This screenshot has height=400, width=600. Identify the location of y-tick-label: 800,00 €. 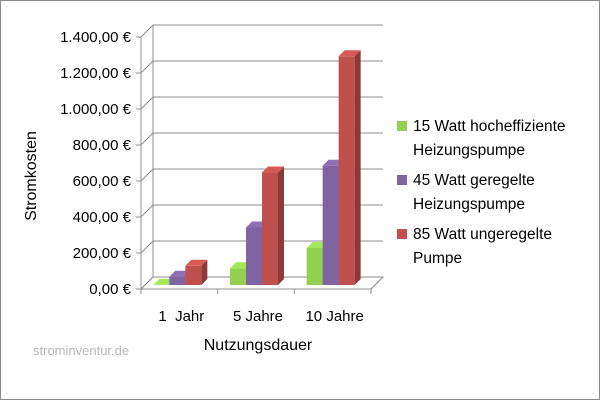
(102, 145).